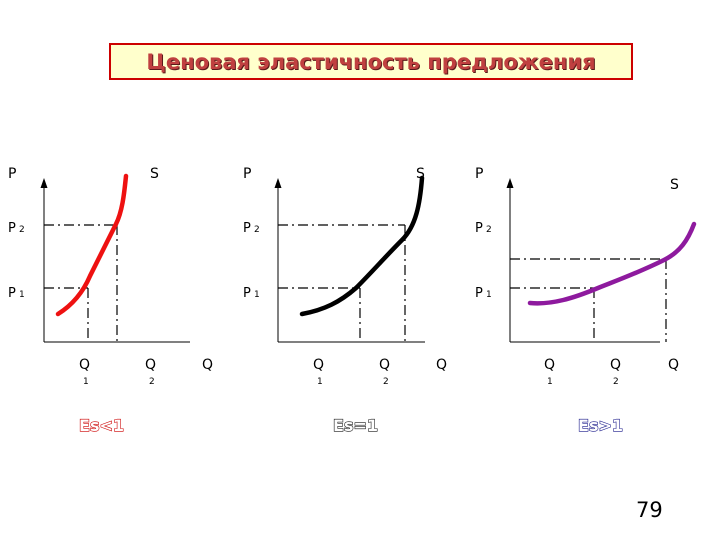 Image resolution: width=720 pixels, height=540 pixels. I want to click on page-number: 79, so click(649, 510).